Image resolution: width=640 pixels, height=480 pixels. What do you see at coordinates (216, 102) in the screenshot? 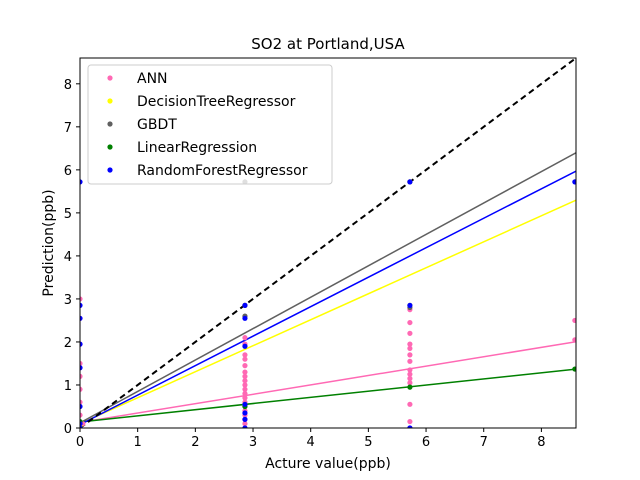
I see `legend-label: DecisionTreeRegressor` at bounding box center [216, 102].